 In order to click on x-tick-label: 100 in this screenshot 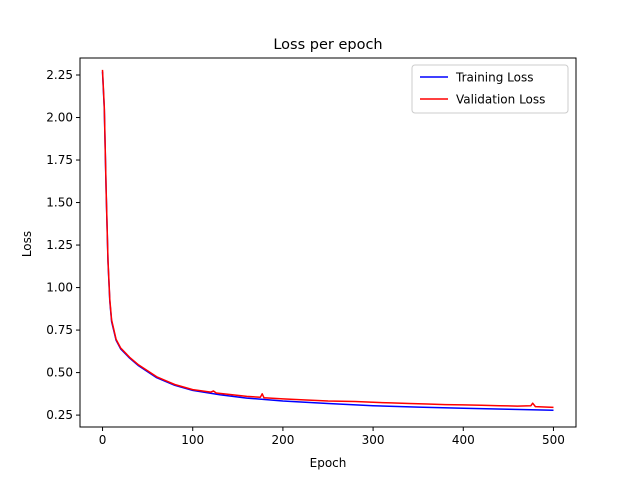, I will do `click(192, 440)`.